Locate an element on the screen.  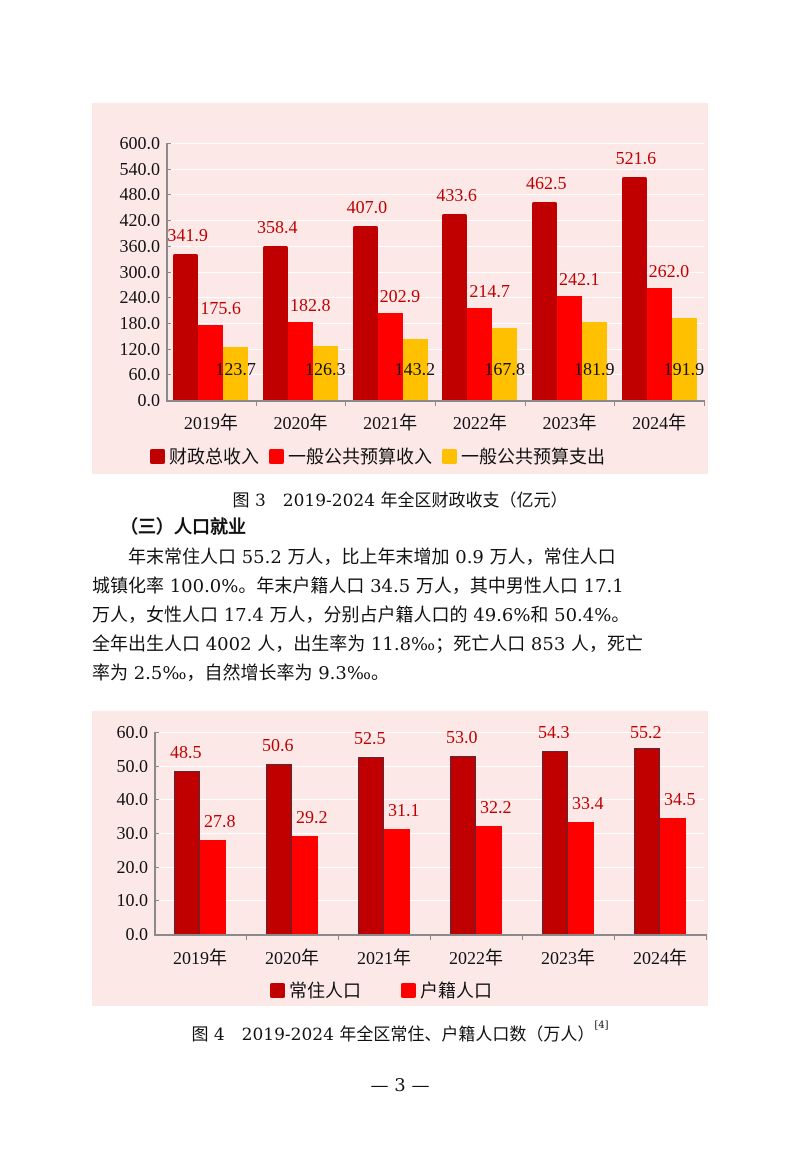
legend-item: 户籍人口 is located at coordinates (446, 990).